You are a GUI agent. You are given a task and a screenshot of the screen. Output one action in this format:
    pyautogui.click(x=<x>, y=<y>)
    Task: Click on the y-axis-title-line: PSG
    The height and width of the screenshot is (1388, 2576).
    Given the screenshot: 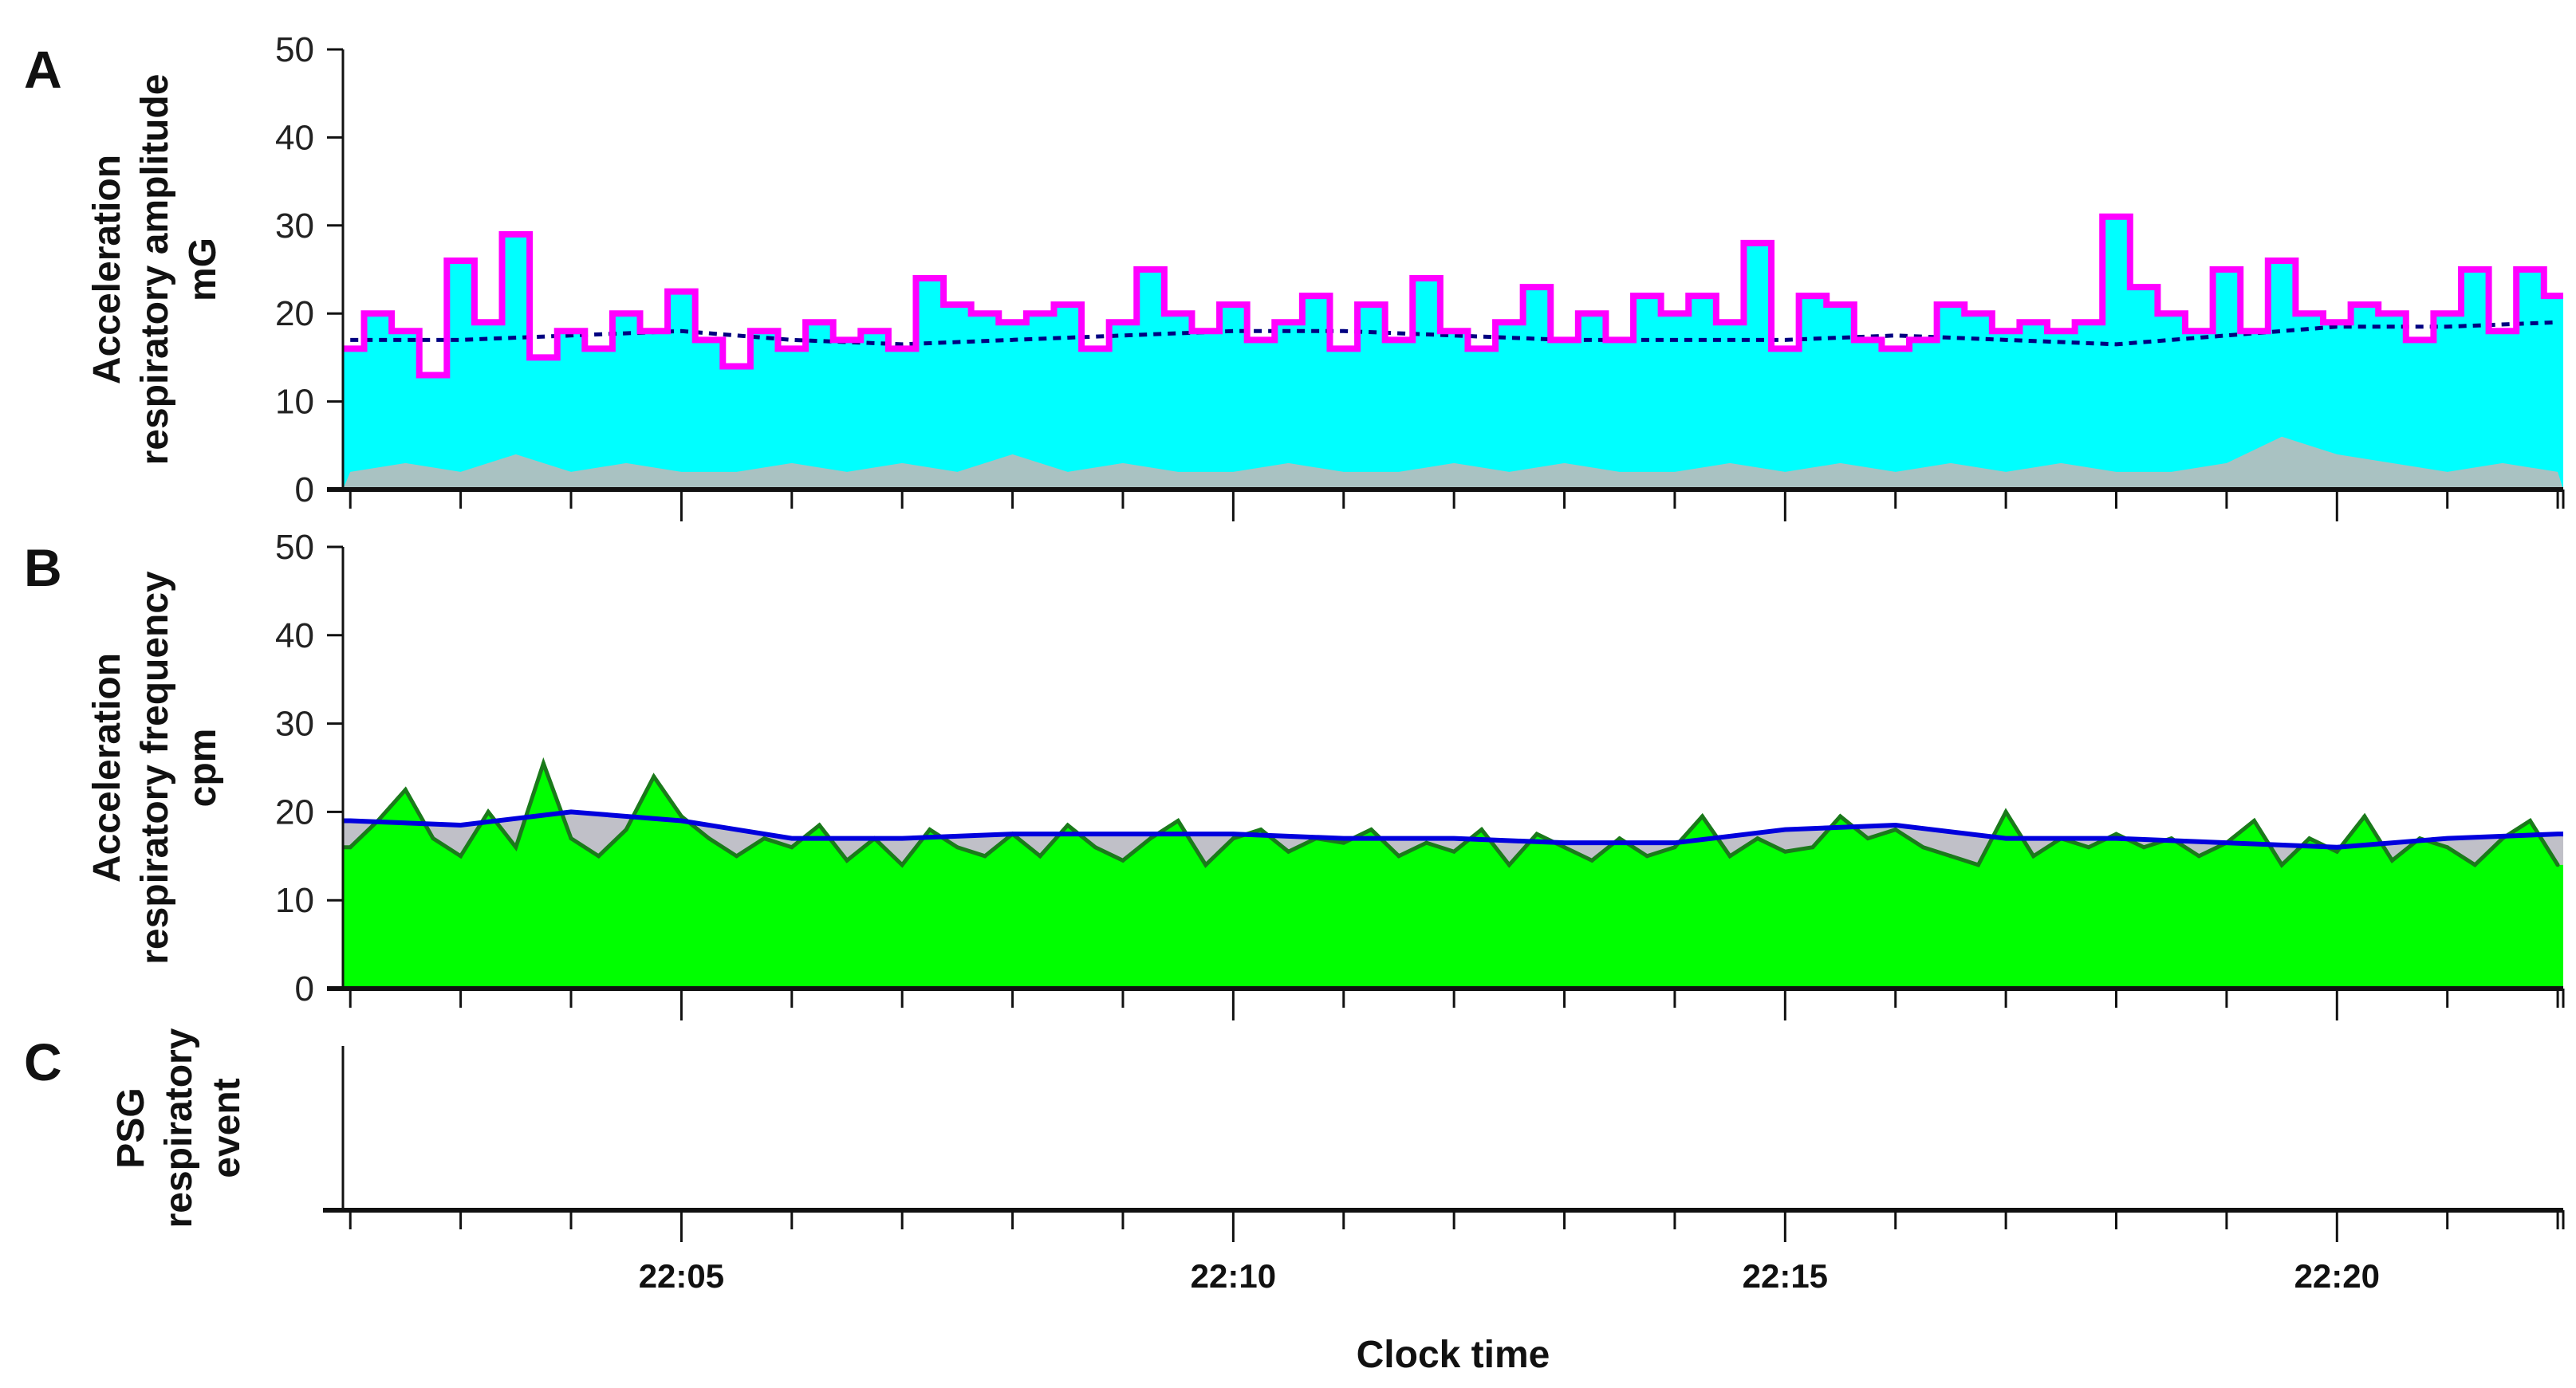 What is the action you would take?
    pyautogui.click(x=131, y=1127)
    